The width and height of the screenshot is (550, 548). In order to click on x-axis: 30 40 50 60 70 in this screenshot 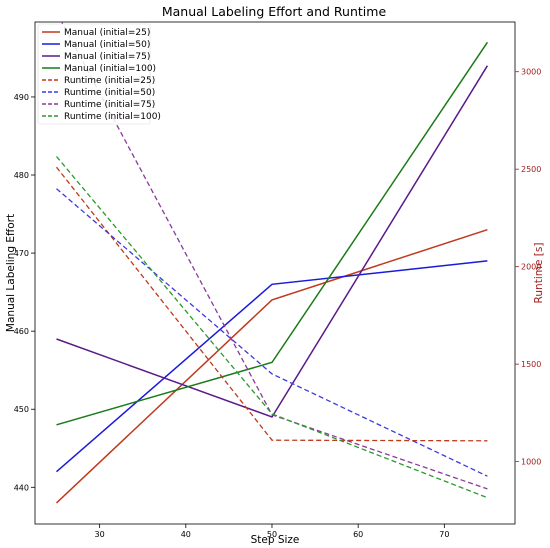, I will do `click(272, 531)`.